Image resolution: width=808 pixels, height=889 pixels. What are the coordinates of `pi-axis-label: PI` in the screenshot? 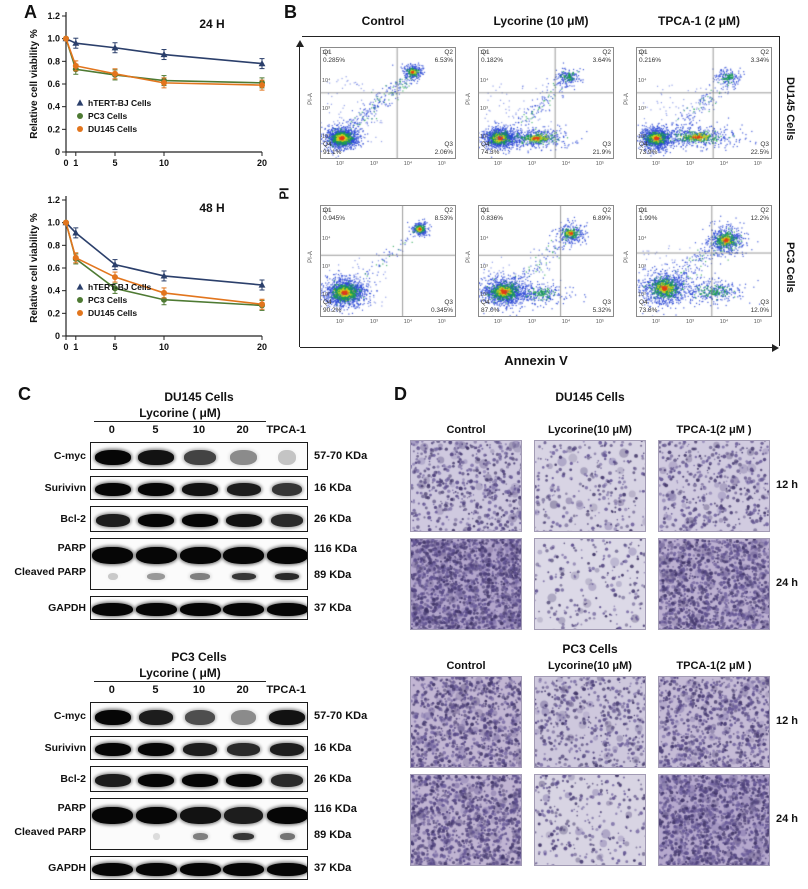 It's located at (284, 193).